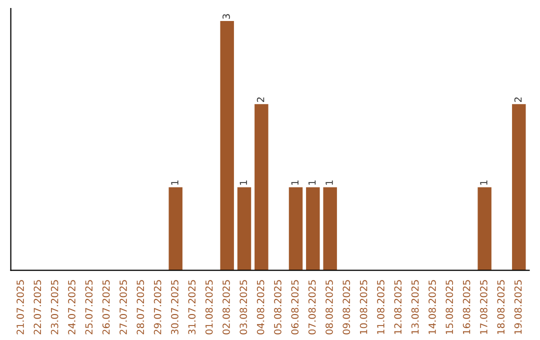  Describe the element at coordinates (415, 307) in the screenshot. I see `x-tick-label: 13.08.2025` at that location.